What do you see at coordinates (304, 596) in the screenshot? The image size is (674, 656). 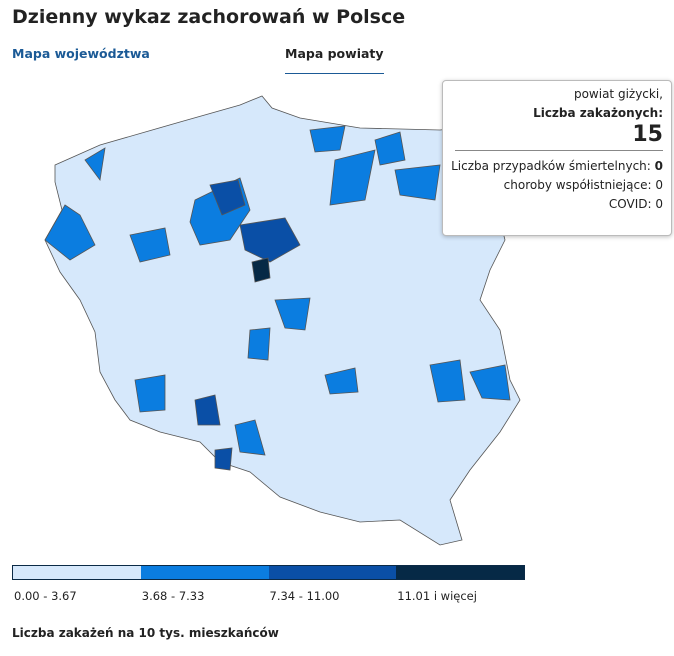 I see `legend-label: 7.34 - 11.00` at bounding box center [304, 596].